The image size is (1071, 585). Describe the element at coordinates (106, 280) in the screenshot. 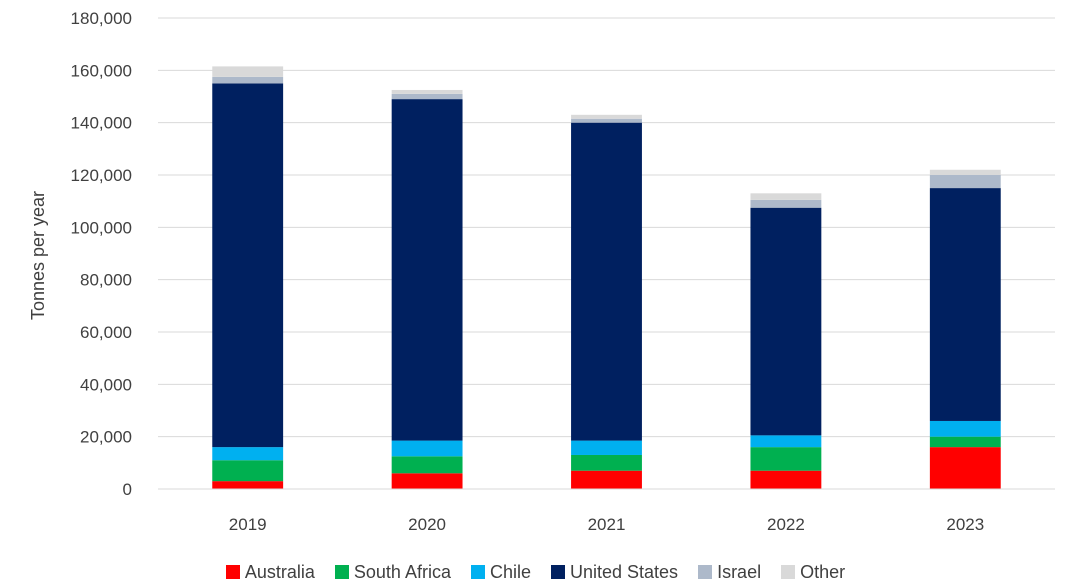

I see `y-tick-label: 80,000` at that location.